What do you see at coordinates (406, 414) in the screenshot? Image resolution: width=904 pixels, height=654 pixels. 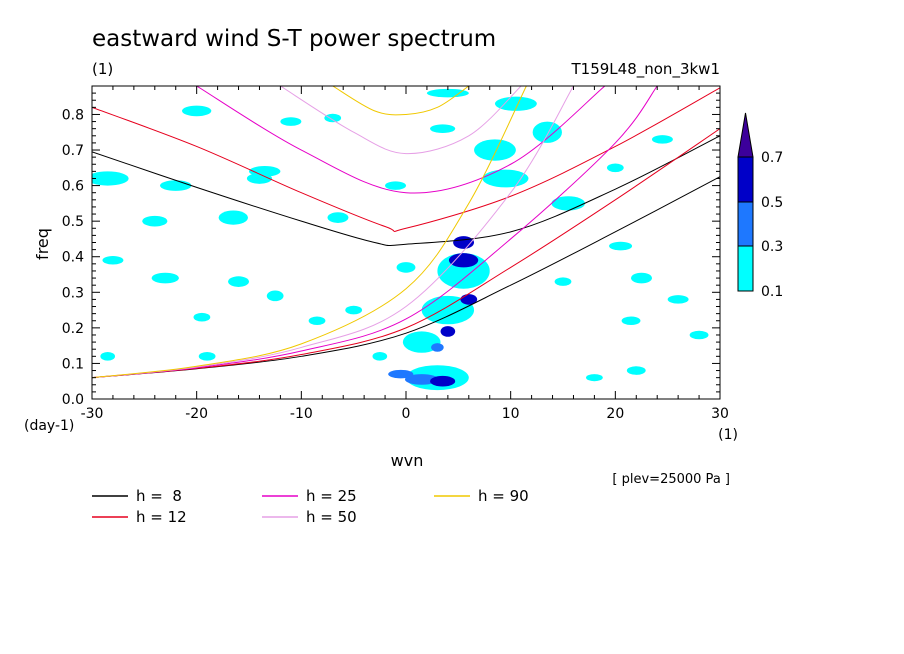 I see `x-tick-label: 0` at bounding box center [406, 414].